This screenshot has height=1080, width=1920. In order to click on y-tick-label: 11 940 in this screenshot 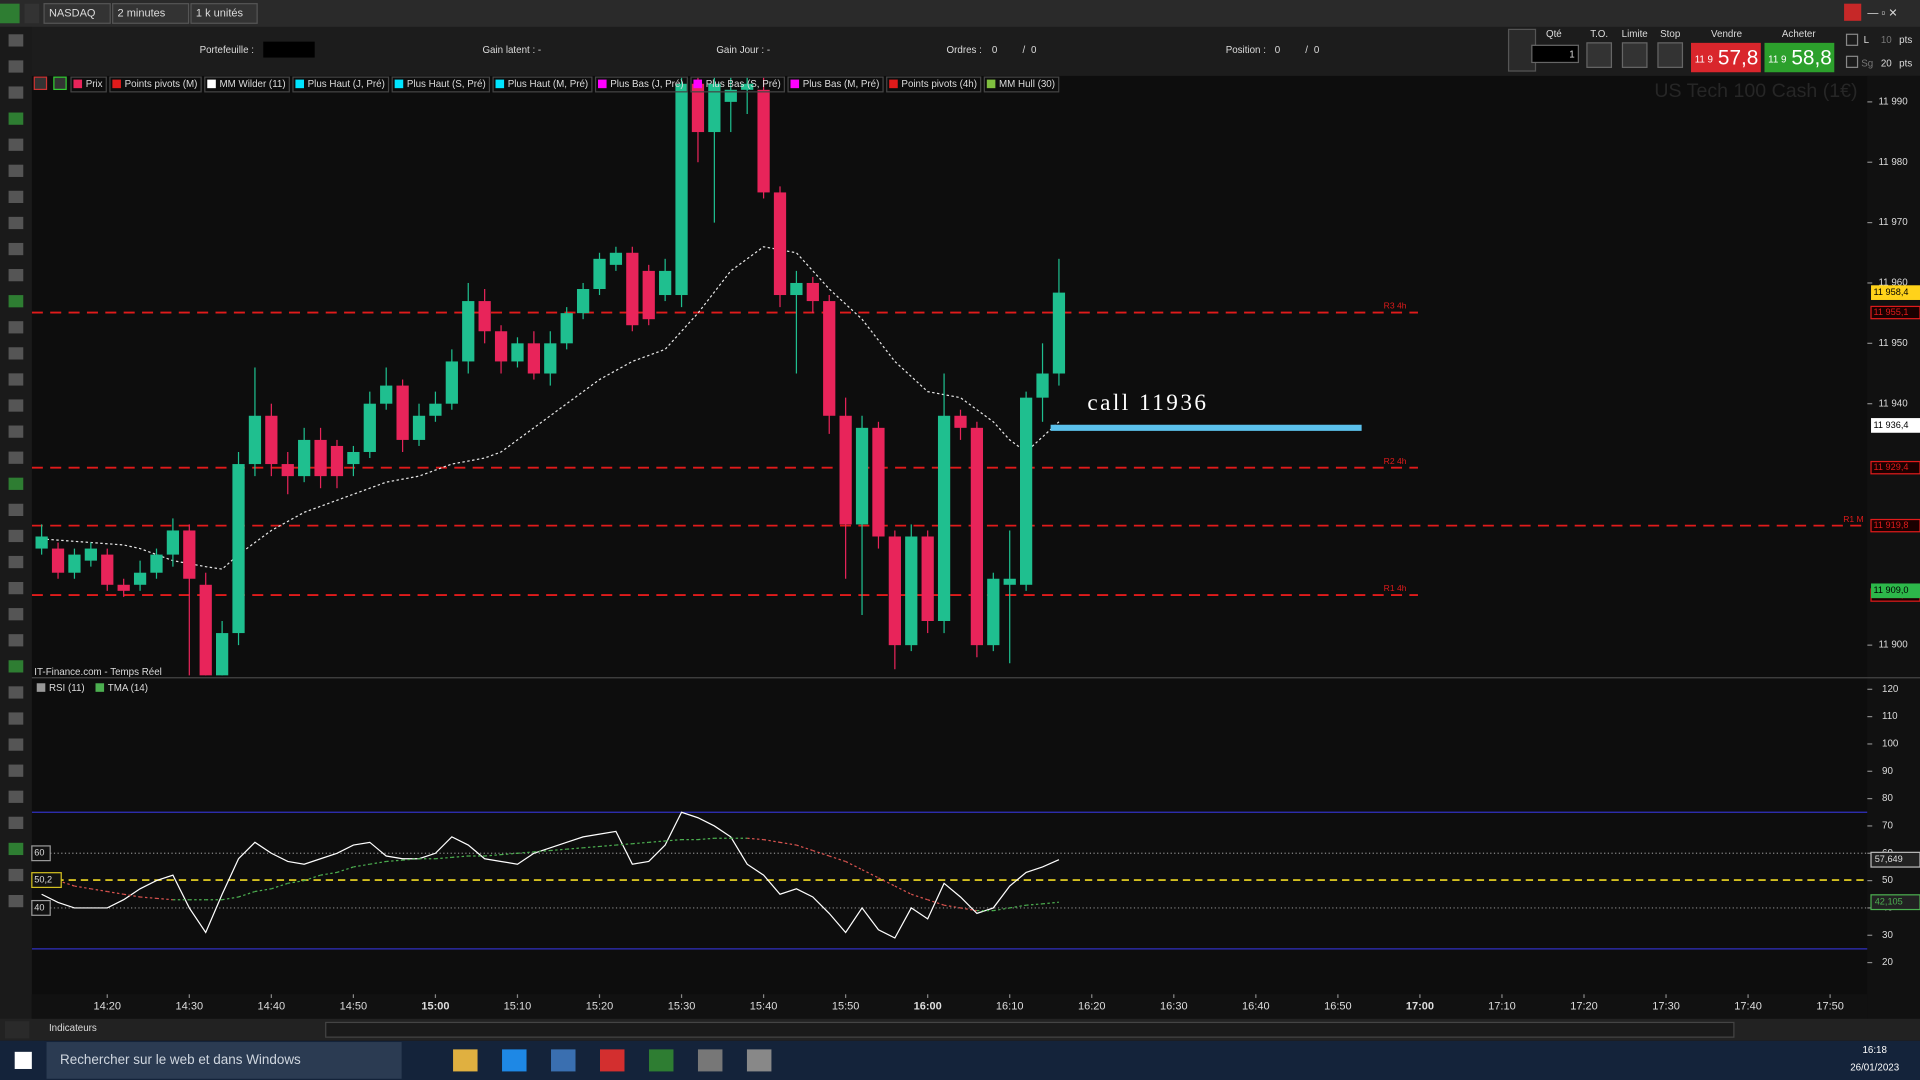, I will do `click(1893, 403)`.